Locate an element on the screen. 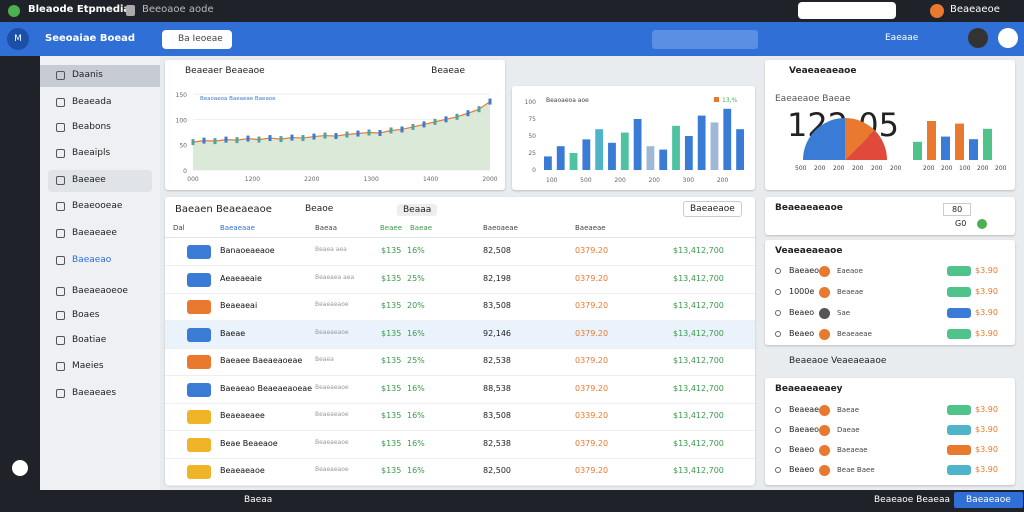 Image resolution: width=1024 pixels, height=512 pixels. x-tick-label: 300 is located at coordinates (689, 180).